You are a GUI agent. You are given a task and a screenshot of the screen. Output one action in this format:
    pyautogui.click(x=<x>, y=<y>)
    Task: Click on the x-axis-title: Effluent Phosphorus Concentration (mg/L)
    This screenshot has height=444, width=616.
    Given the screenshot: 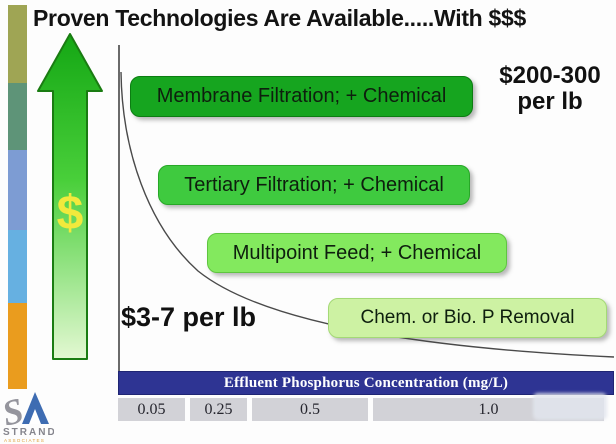 What is the action you would take?
    pyautogui.click(x=366, y=382)
    